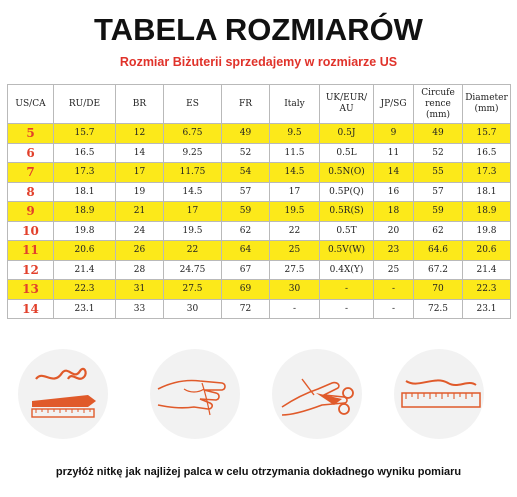 This screenshot has width=517, height=497. Describe the element at coordinates (30, 230) in the screenshot. I see `us-size-cell: 10` at that location.